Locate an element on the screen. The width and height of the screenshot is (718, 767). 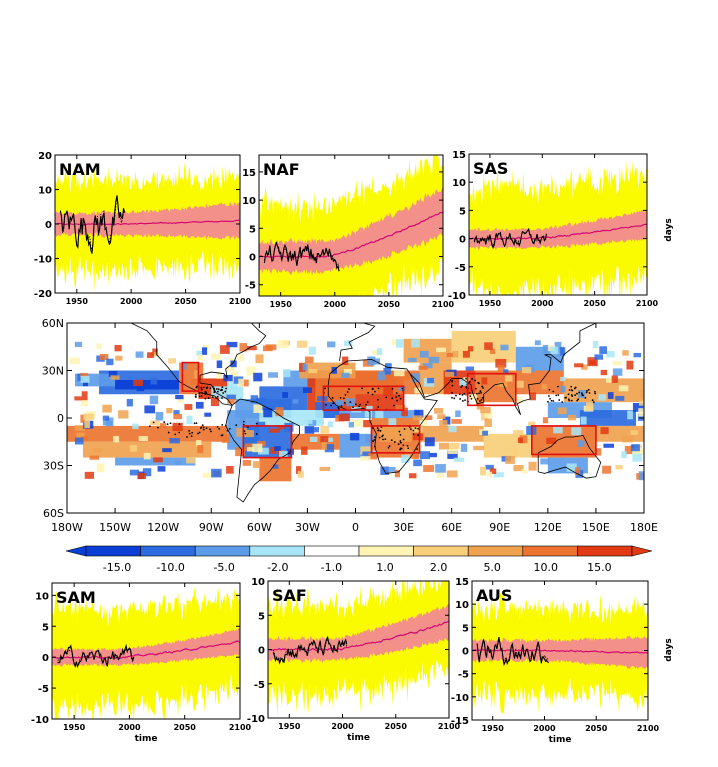
lon-tick-label: 120E is located at coordinates (548, 527).